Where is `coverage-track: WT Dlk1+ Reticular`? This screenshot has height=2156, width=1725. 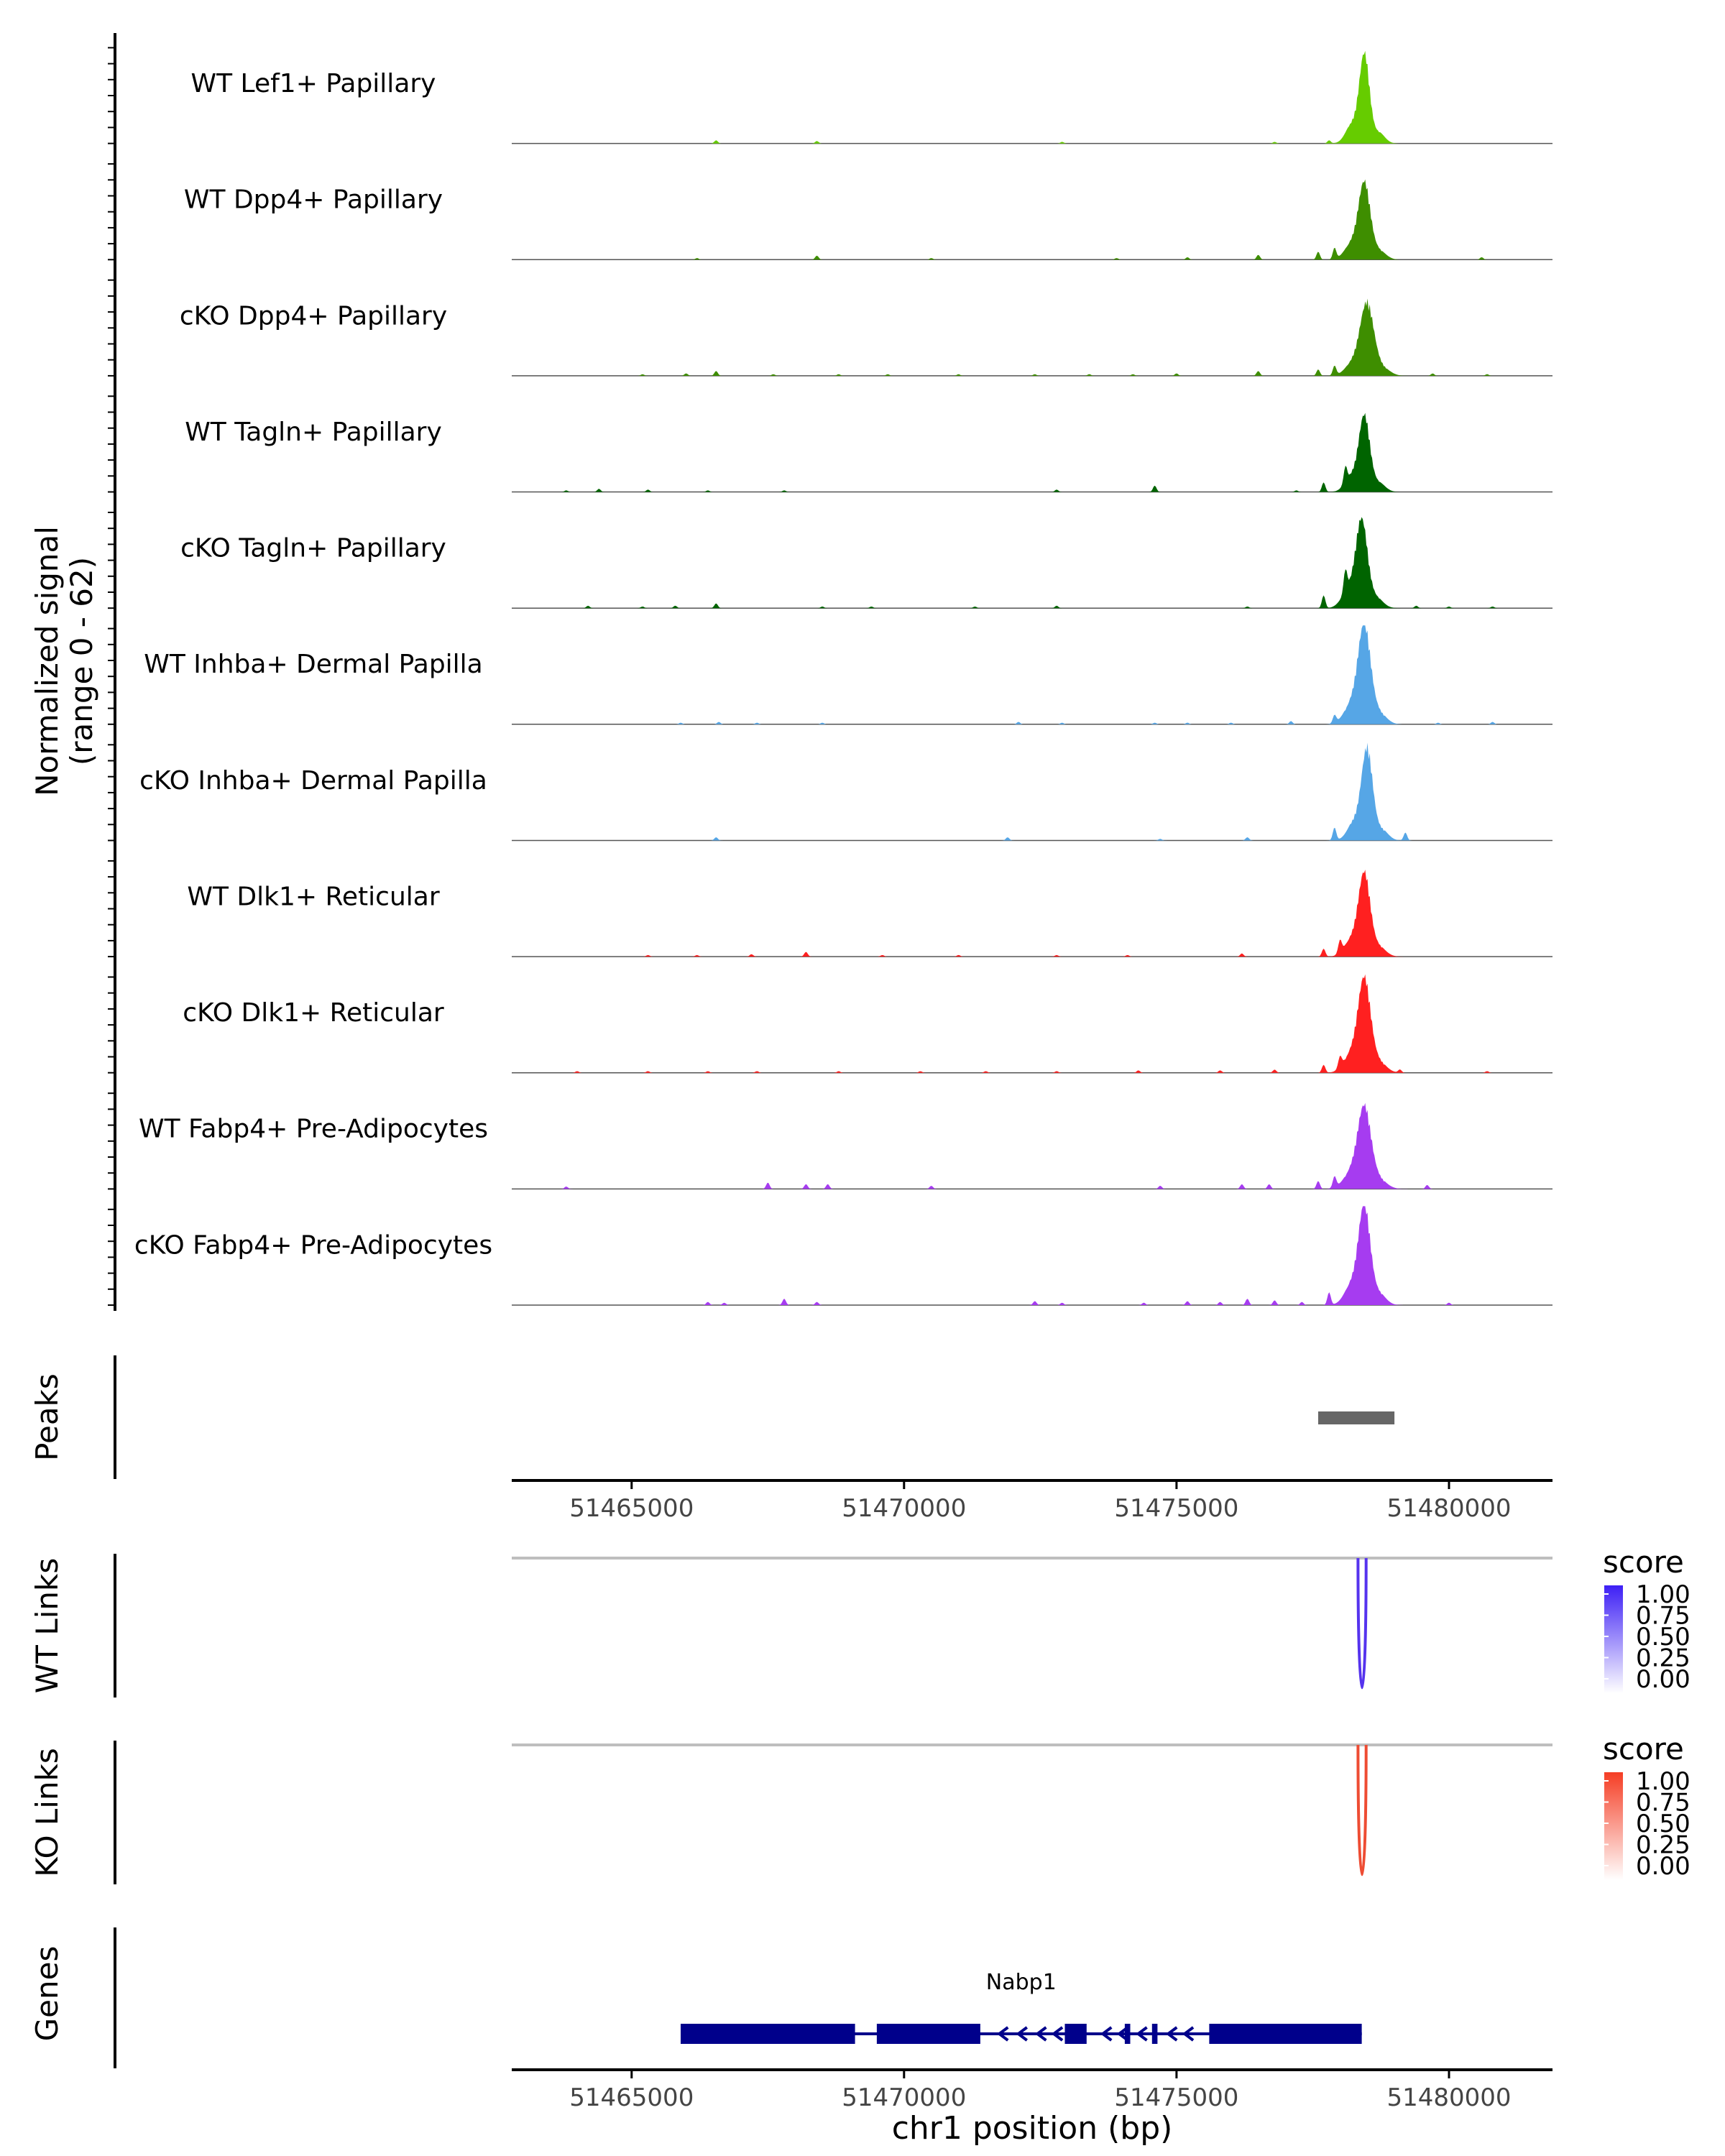
coverage-track: WT Dlk1+ Reticular is located at coordinates (869, 914).